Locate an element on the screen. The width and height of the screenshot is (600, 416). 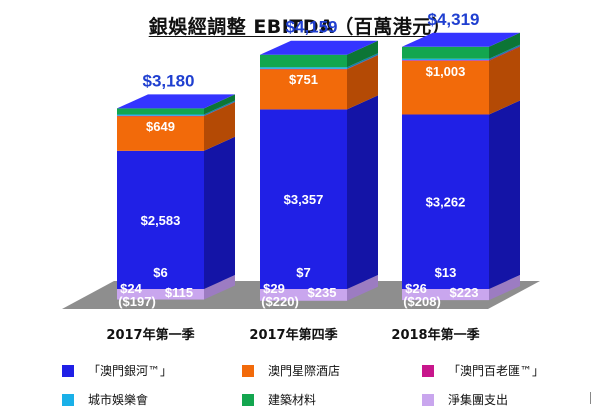
bar-side-q4-2017-galaxy-macau is located at coordinates (362, 192).